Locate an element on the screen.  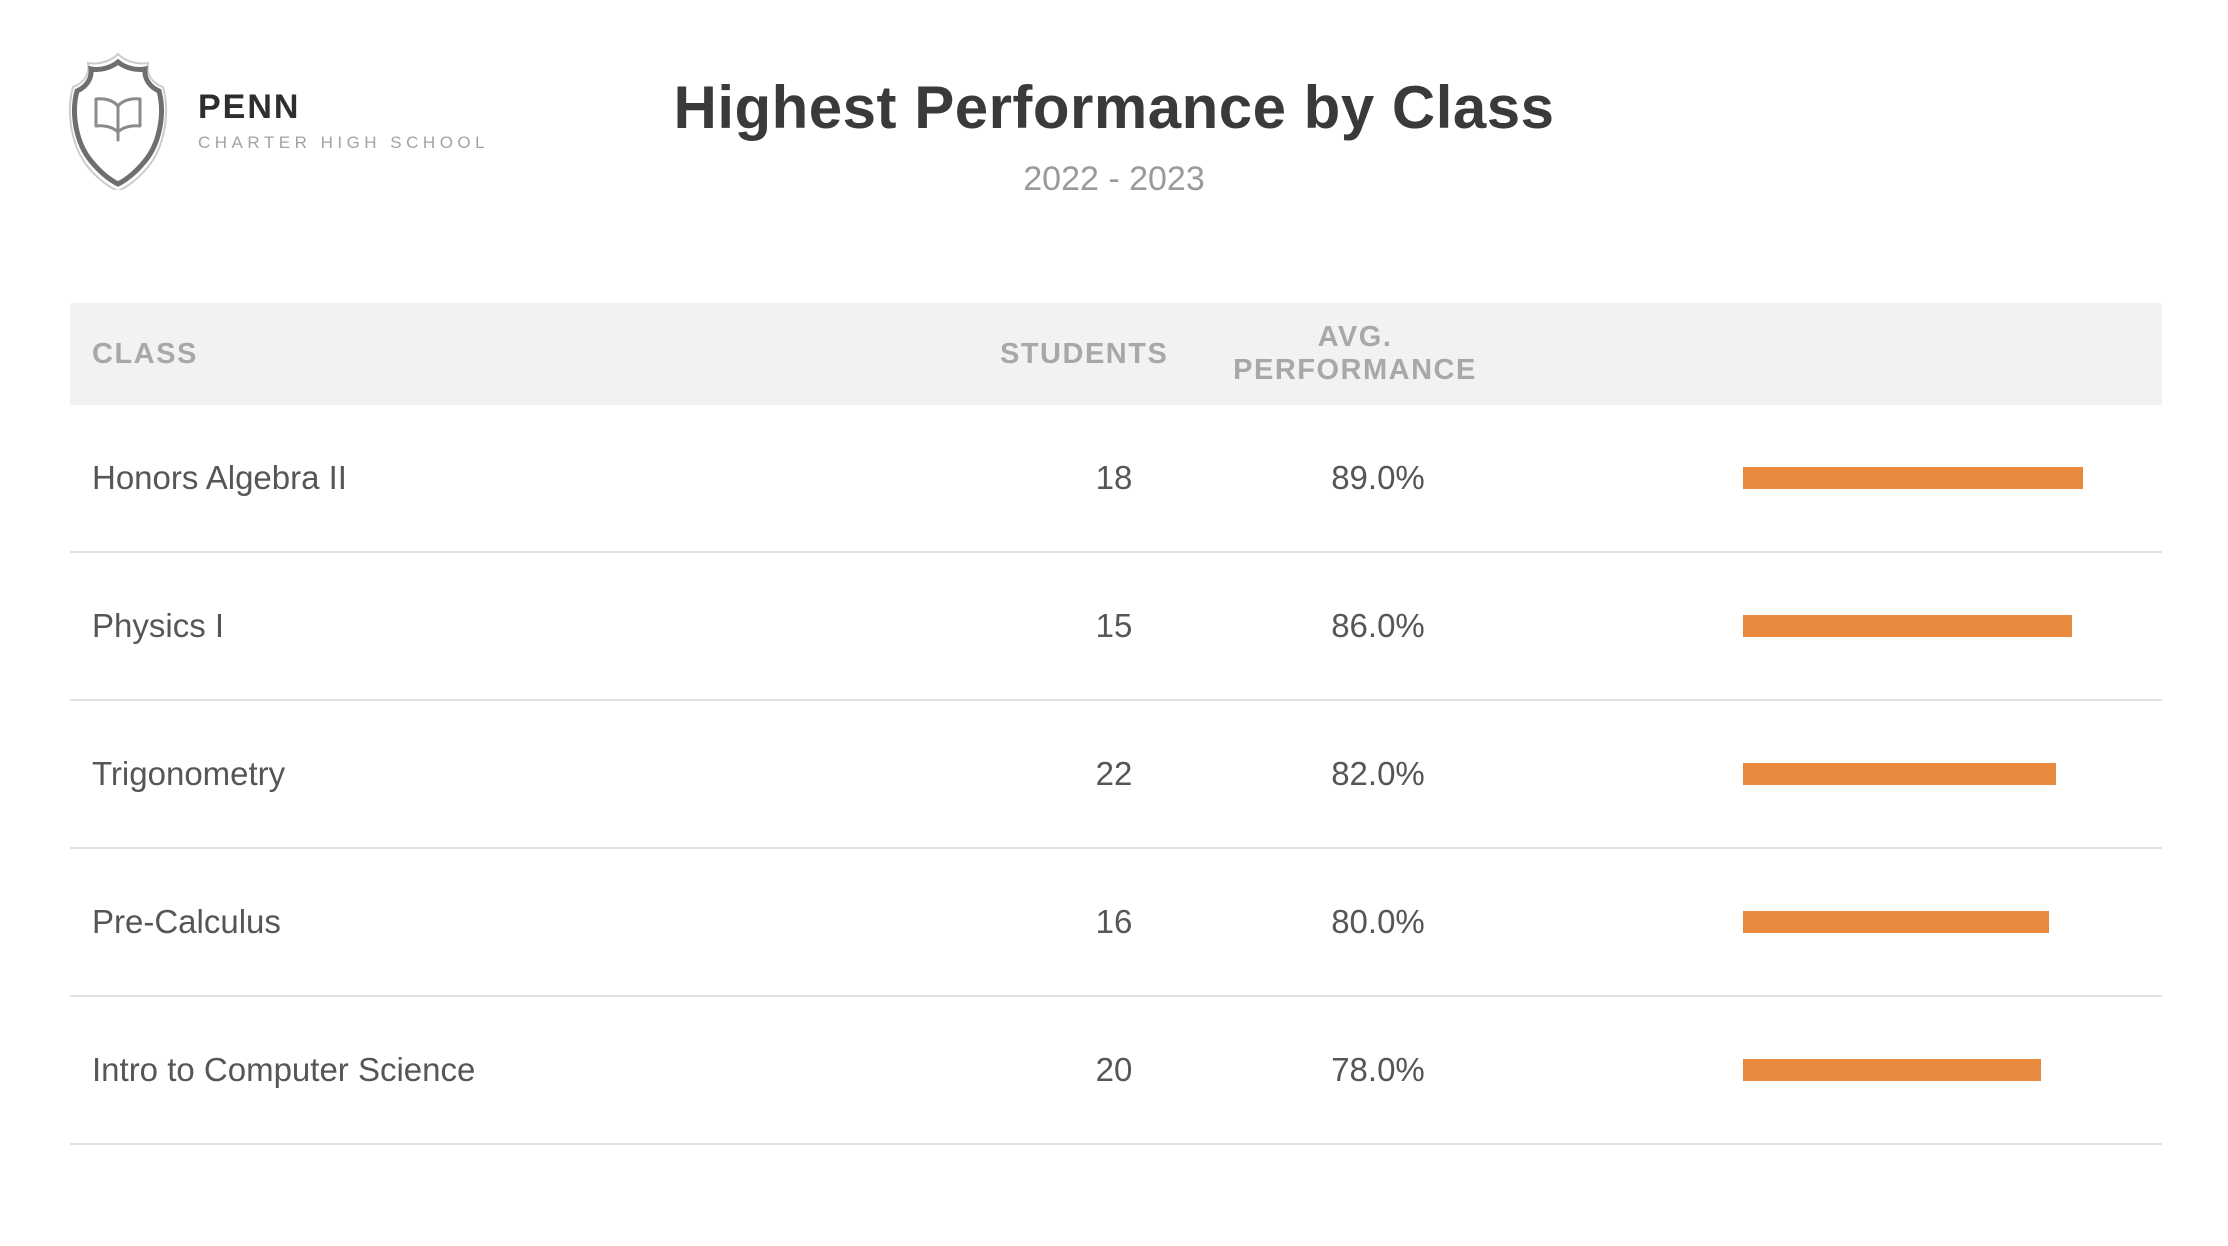
students-cell: 18 is located at coordinates (1114, 477).